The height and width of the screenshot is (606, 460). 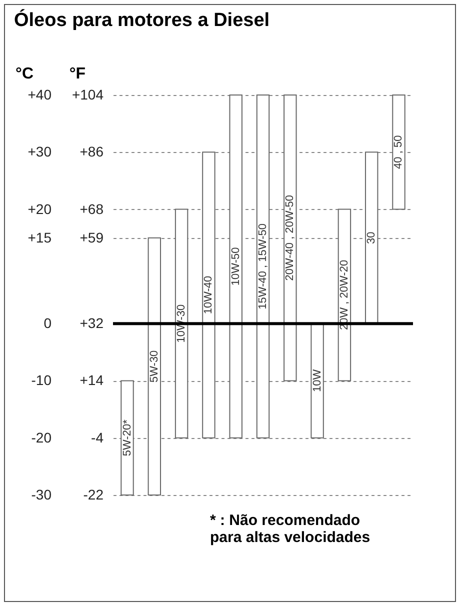 I want to click on text: * : Não recomendado para altas velocidades, so click(x=290, y=529).